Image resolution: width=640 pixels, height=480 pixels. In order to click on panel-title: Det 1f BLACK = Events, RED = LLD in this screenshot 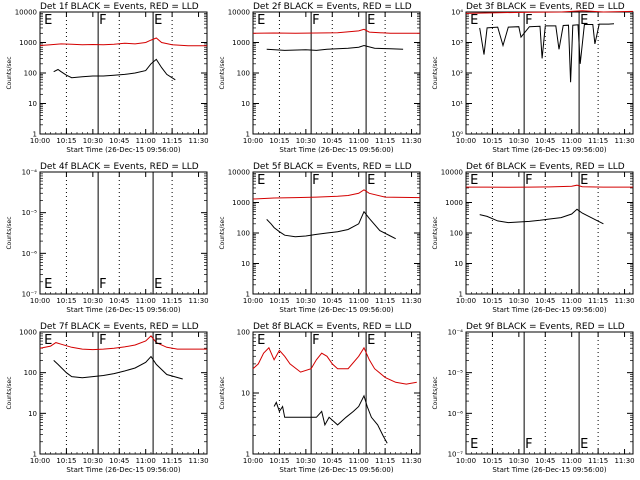, I will do `click(119, 7)`.